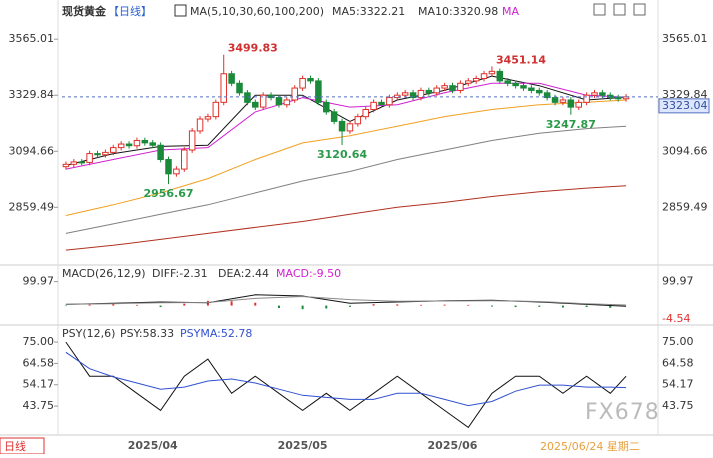  I want to click on symbol: 现货黄金, so click(84, 11).